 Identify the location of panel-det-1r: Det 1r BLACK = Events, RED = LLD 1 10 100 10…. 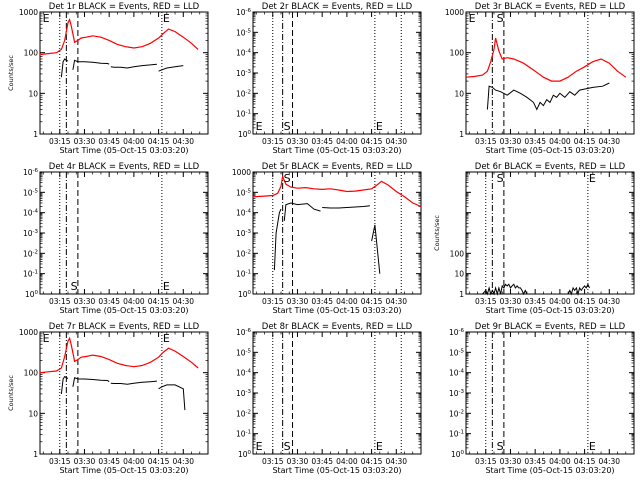
(108, 78).